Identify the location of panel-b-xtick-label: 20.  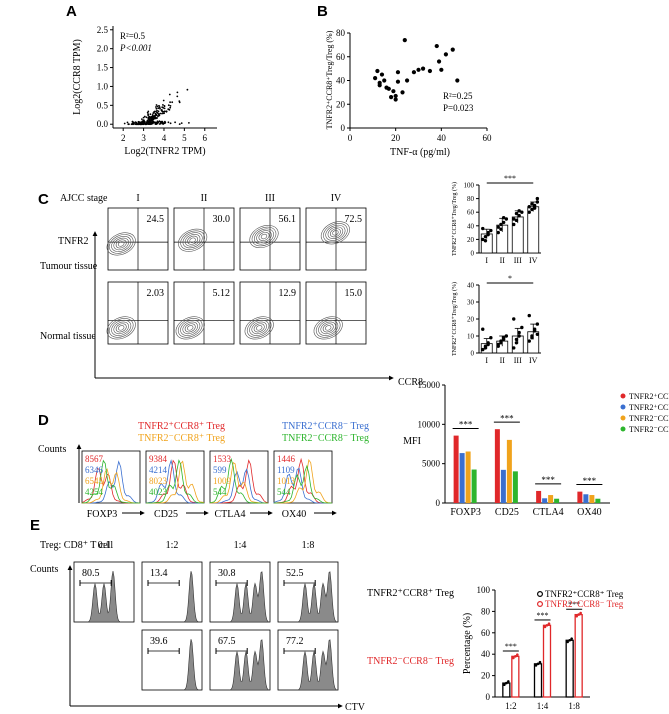
(396, 138).